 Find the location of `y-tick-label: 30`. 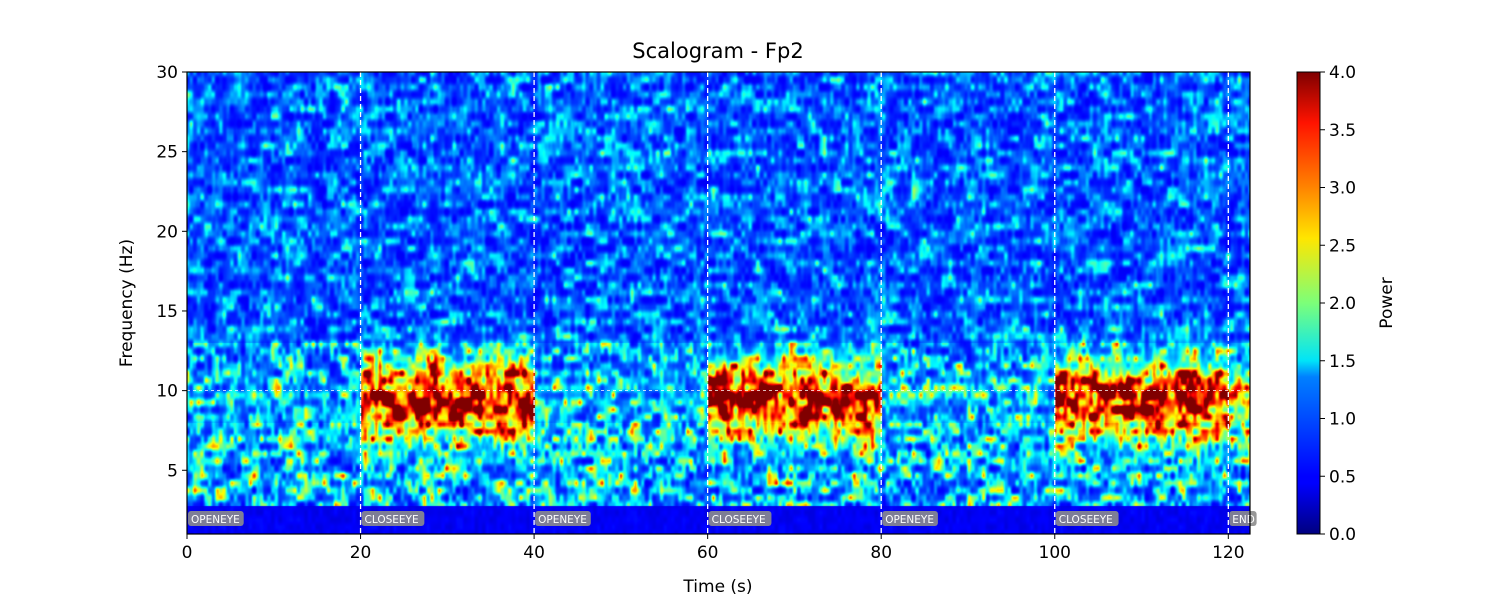

y-tick-label: 30 is located at coordinates (167, 73).